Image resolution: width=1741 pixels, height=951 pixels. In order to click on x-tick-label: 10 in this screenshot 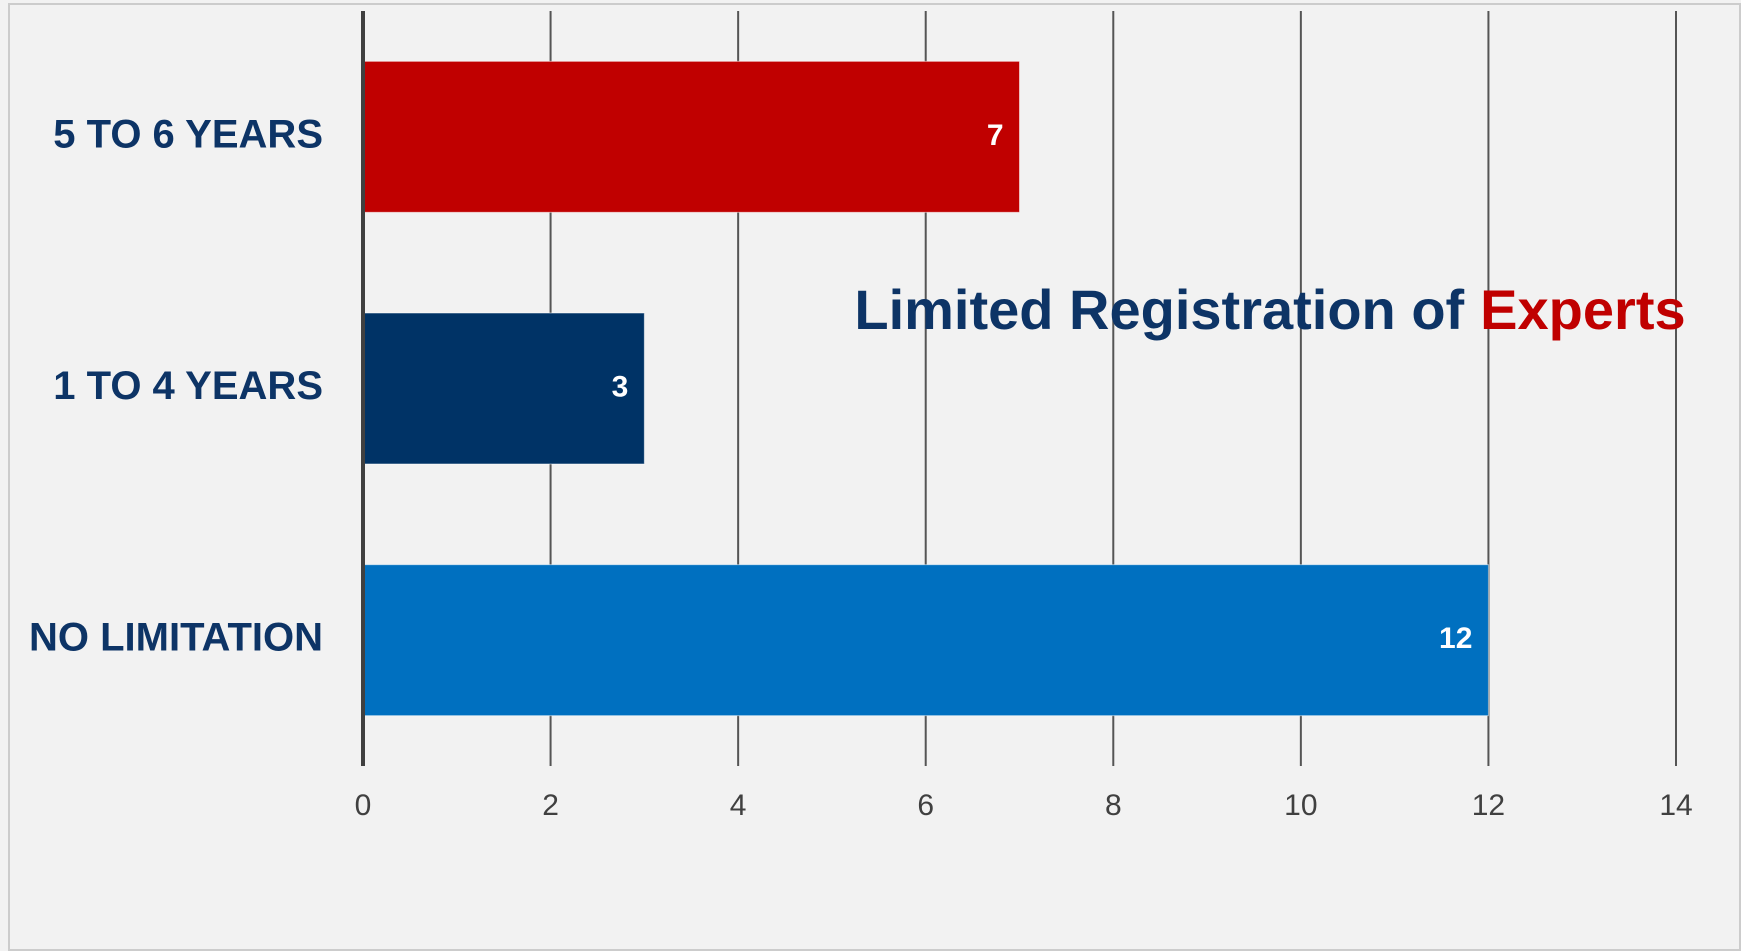, I will do `click(1300, 805)`.